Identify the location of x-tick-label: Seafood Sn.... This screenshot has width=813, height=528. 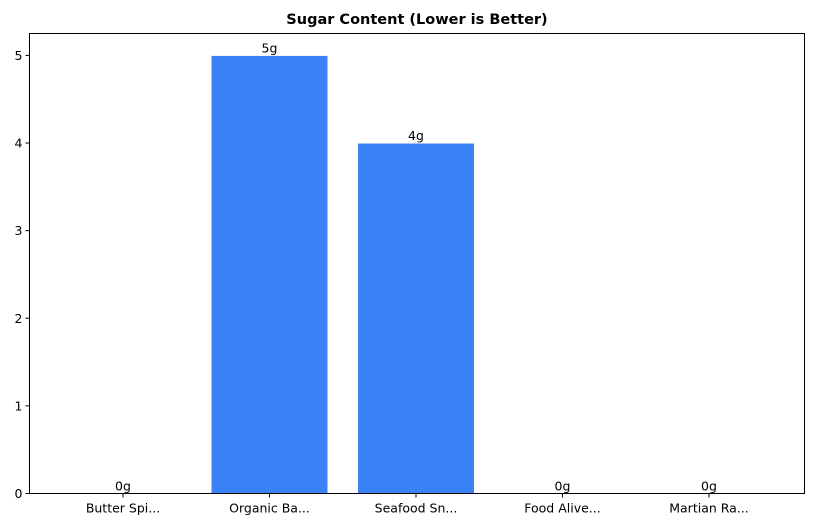
(416, 508).